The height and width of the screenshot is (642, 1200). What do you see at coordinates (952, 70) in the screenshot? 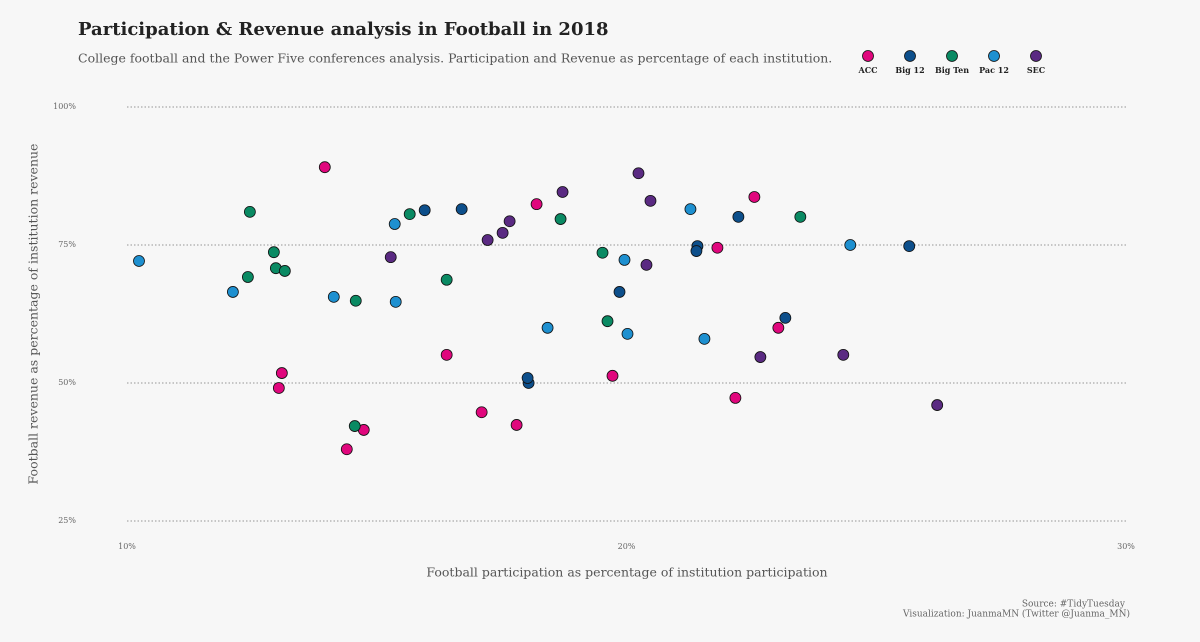
I see `legend-label: Big Ten` at bounding box center [952, 70].